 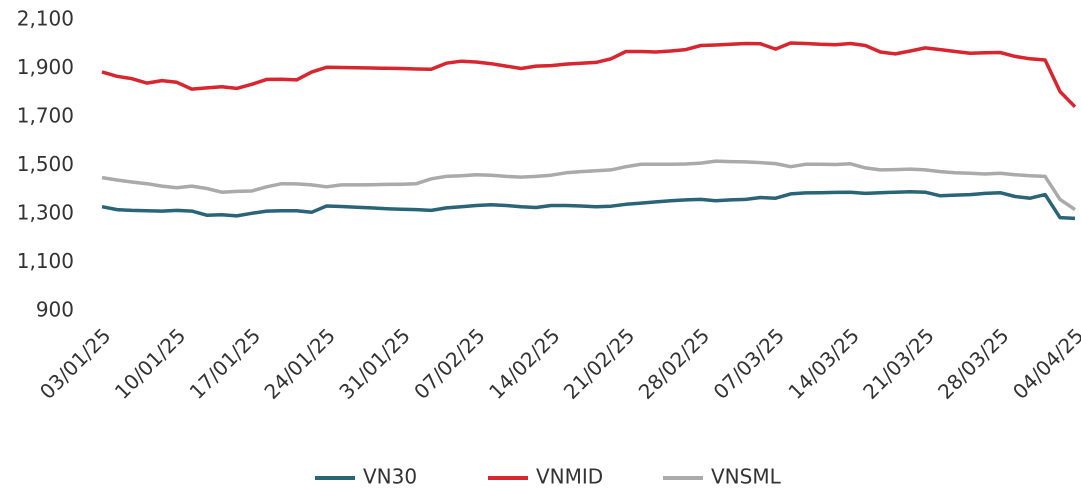 I want to click on x-tick-label: 10/01/25, so click(x=150, y=363).